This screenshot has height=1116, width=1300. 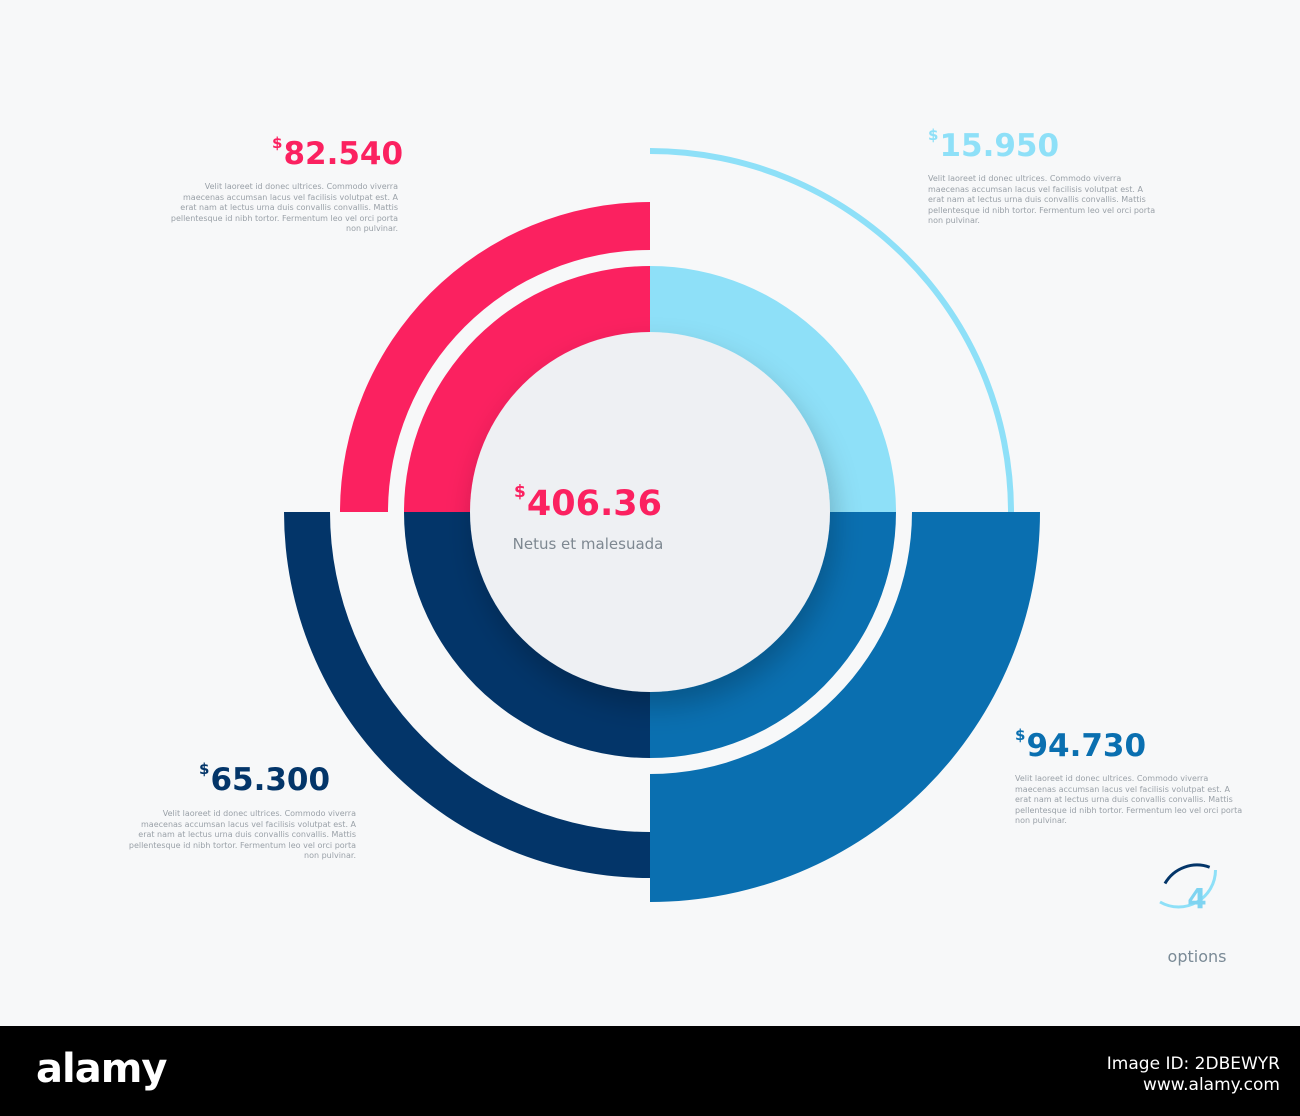 I want to click on watermark-footer, so click(x=650, y=1071).